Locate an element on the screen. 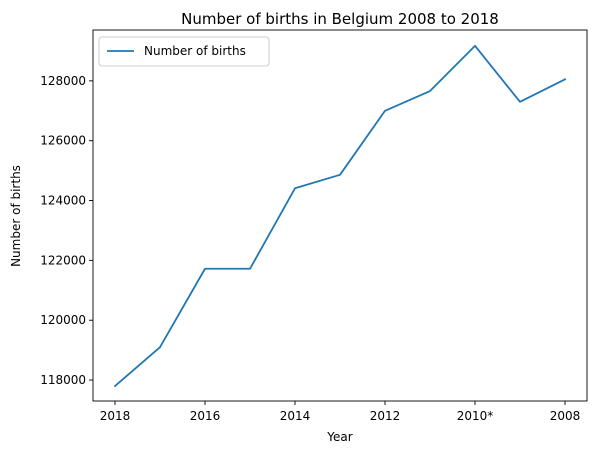 This screenshot has height=455, width=598. legend: Number of births is located at coordinates (184, 51).